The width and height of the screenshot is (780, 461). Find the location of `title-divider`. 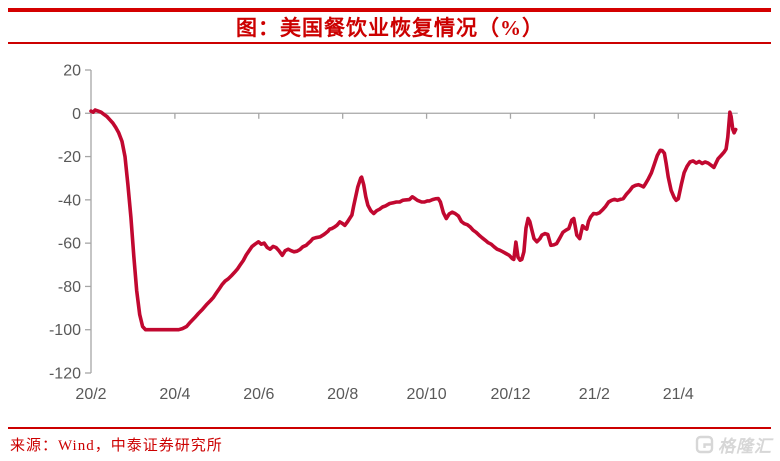

title-divider is located at coordinates (389, 43).